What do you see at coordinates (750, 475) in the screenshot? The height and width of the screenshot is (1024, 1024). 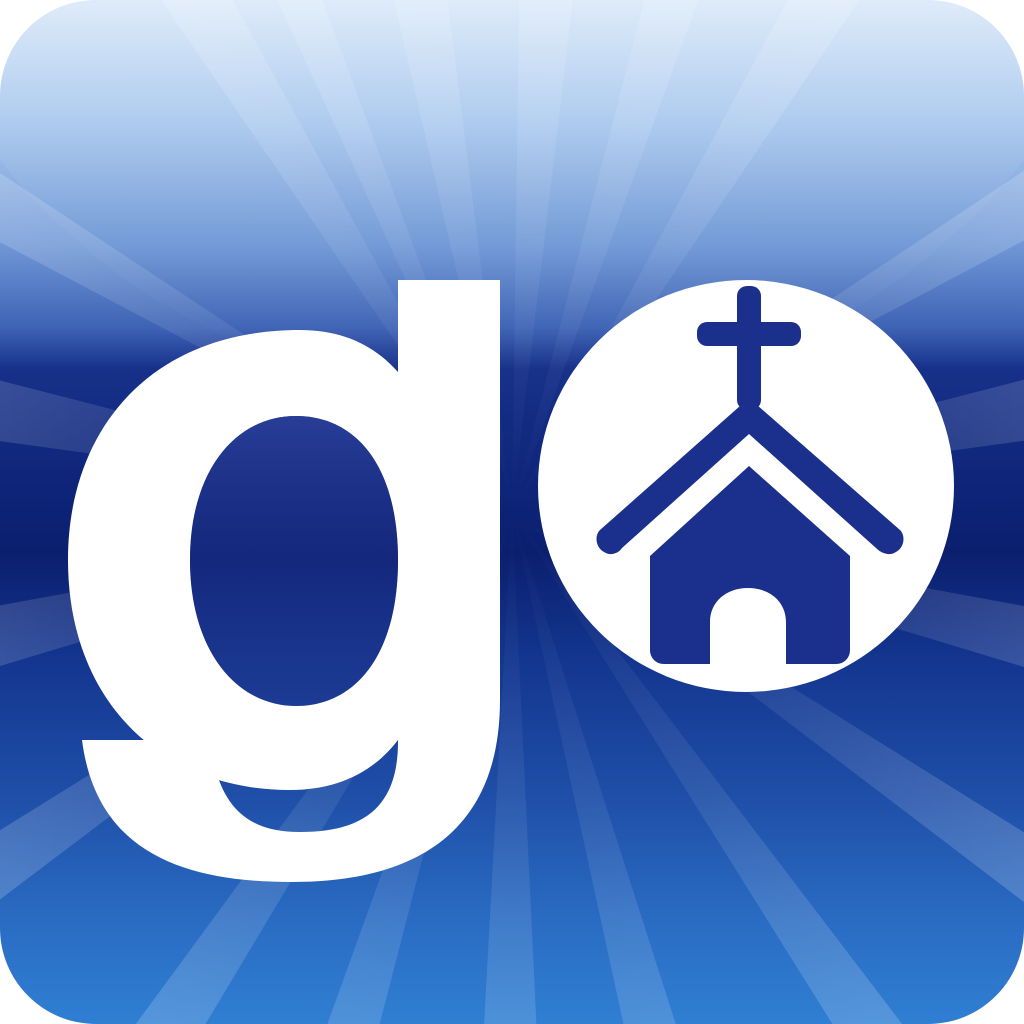 I see `church-icon` at bounding box center [750, 475].